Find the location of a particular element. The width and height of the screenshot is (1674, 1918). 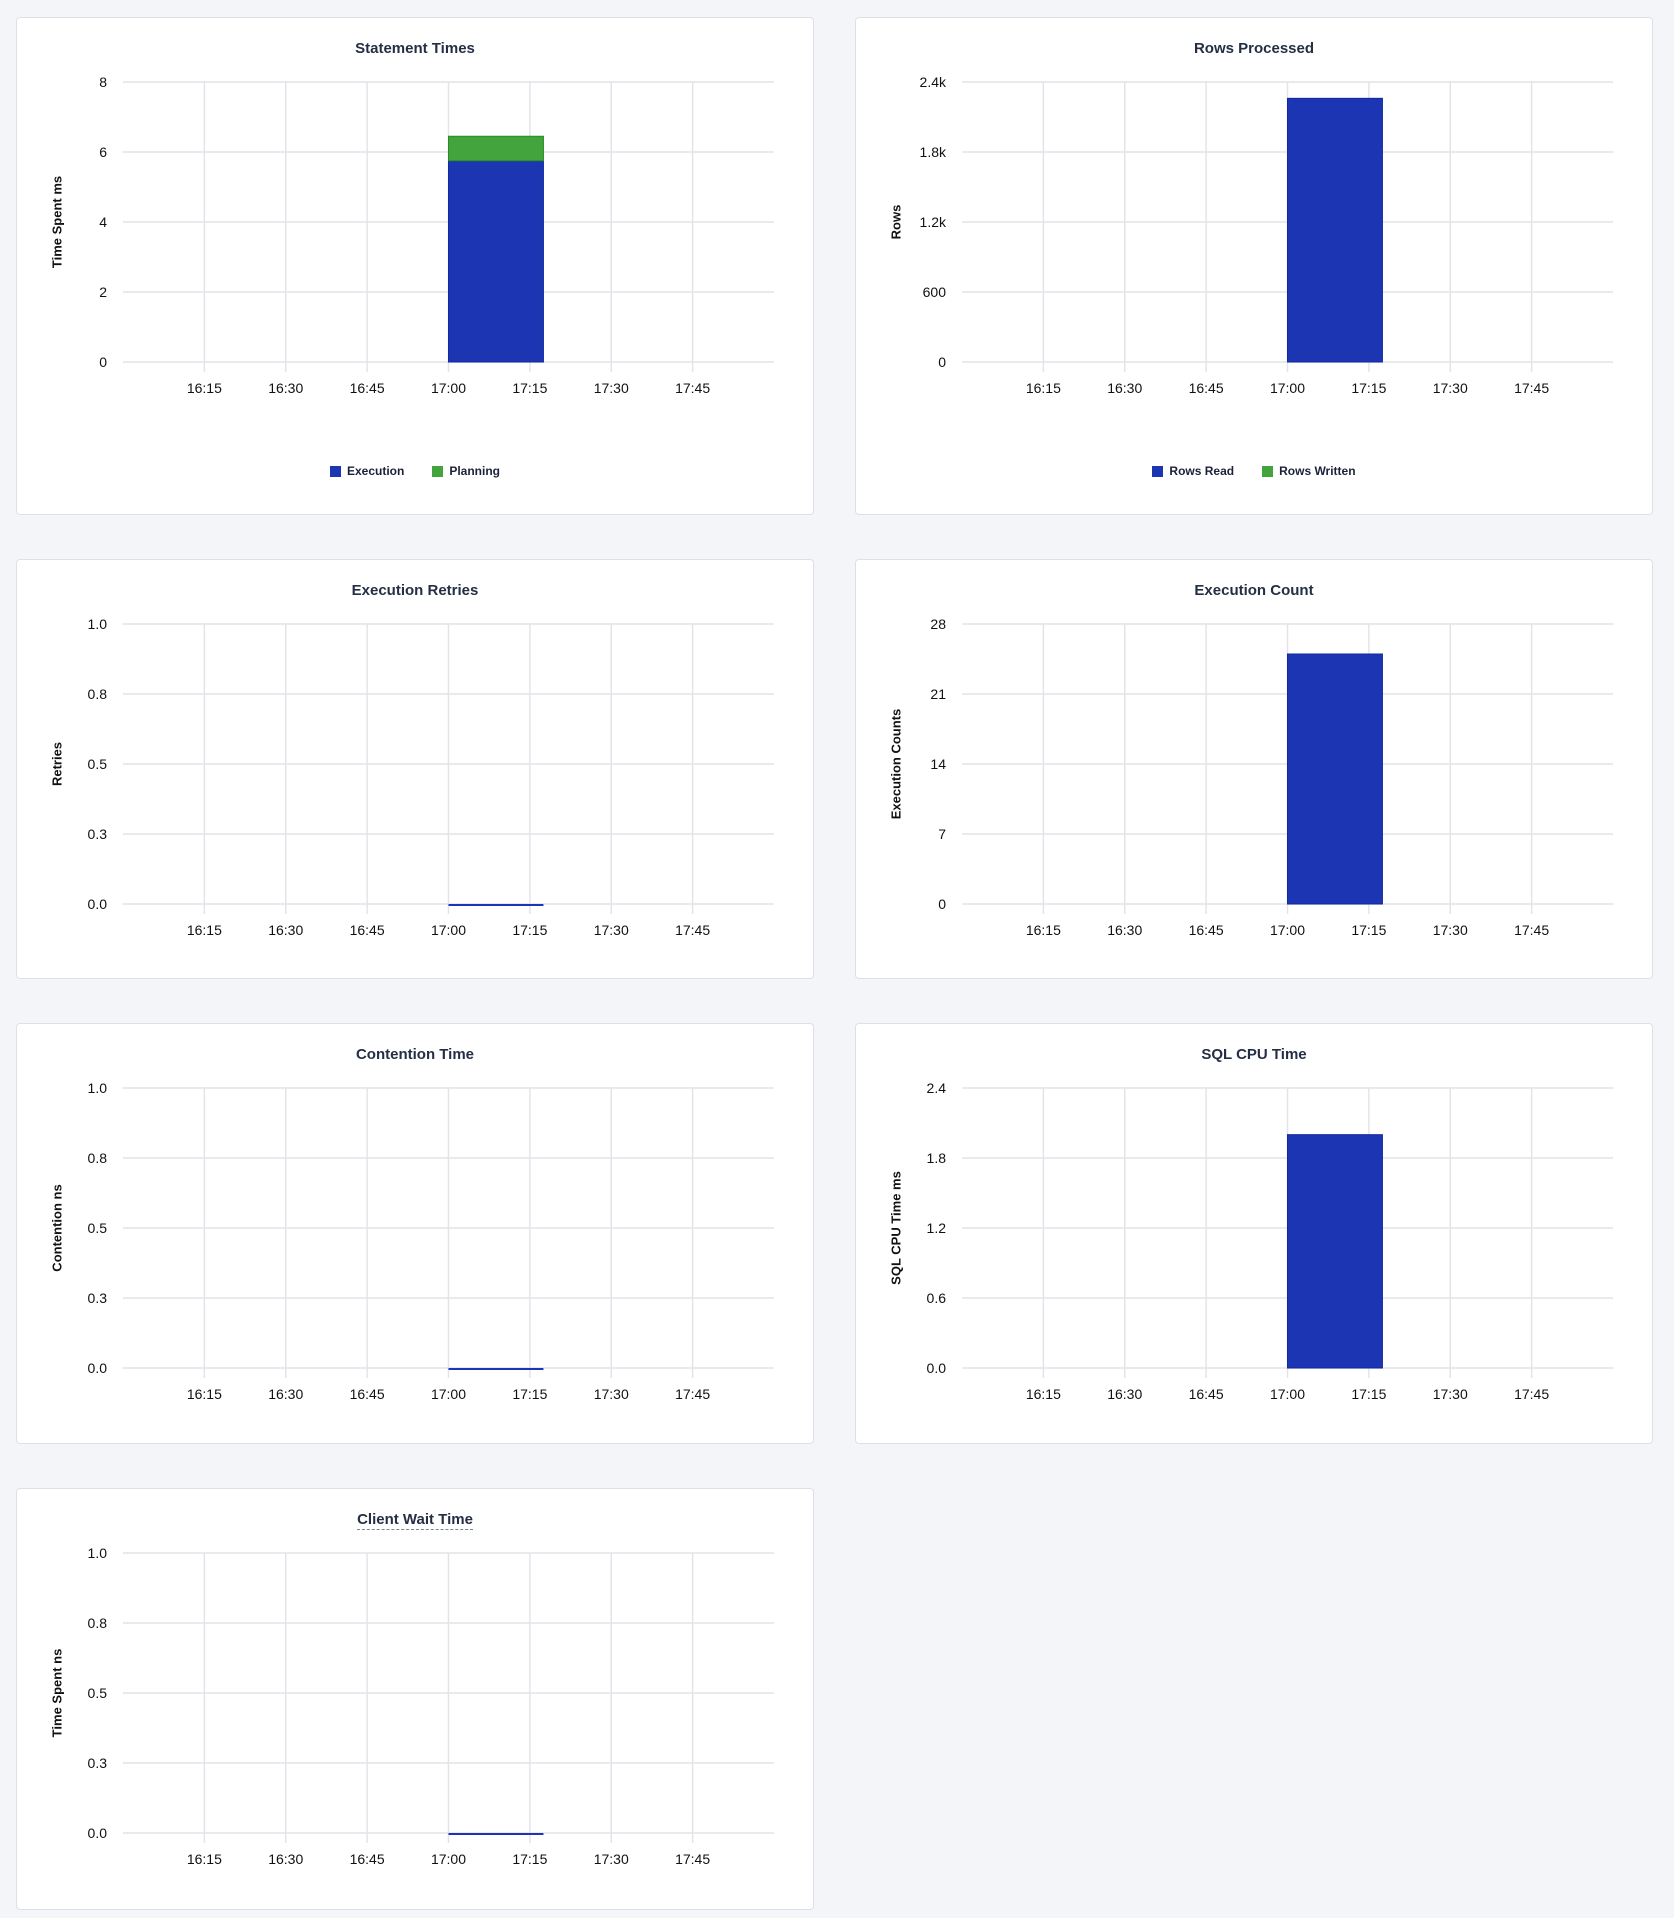

chart-title: Rows Processed is located at coordinates (1254, 48).